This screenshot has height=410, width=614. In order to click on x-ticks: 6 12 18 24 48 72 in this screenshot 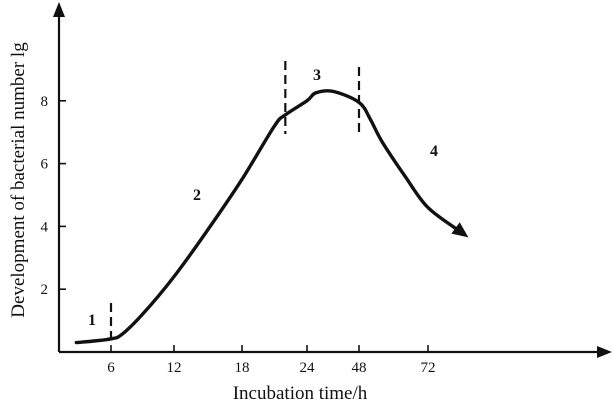, I will do `click(271, 360)`.